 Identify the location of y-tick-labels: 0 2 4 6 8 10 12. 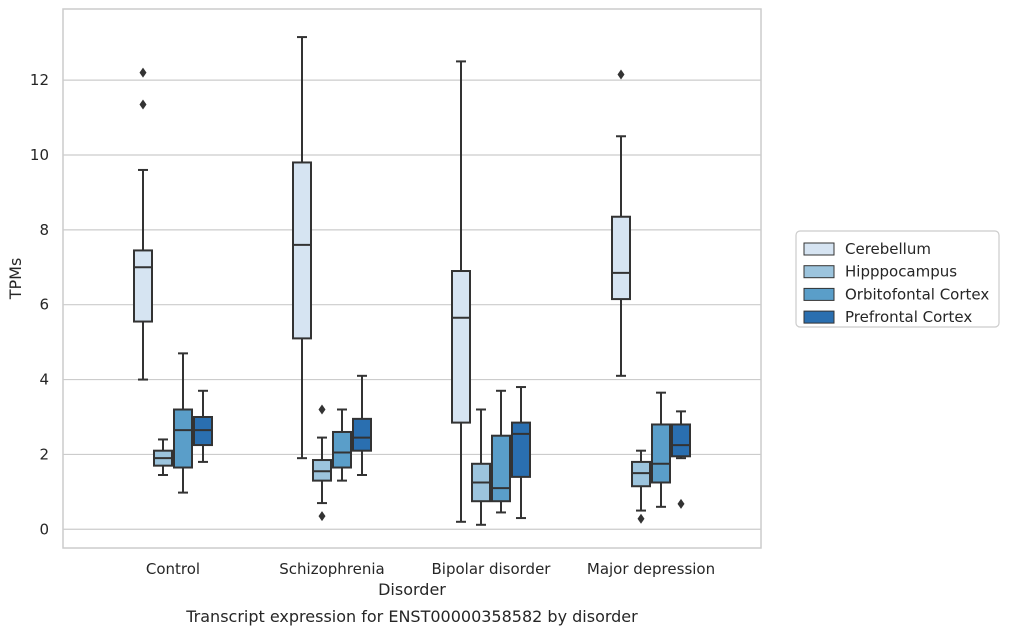
(39, 304).